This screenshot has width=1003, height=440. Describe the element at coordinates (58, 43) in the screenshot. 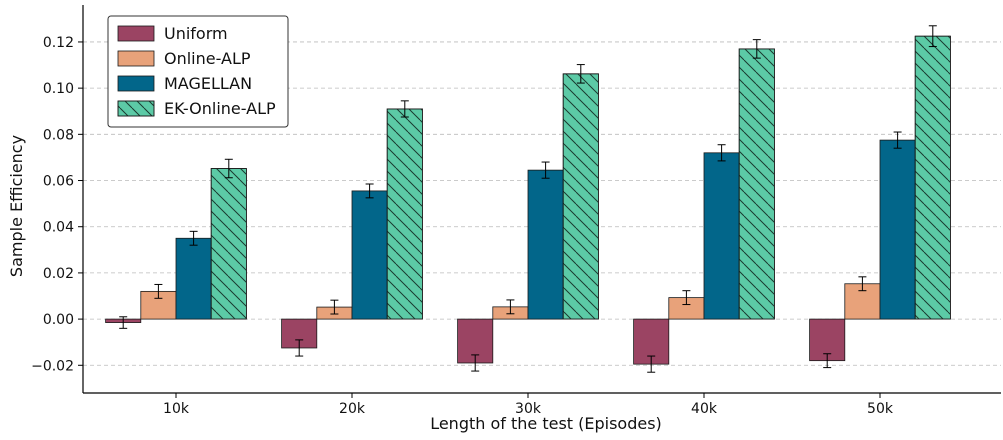

I see `y-tick-label: 0.12` at that location.